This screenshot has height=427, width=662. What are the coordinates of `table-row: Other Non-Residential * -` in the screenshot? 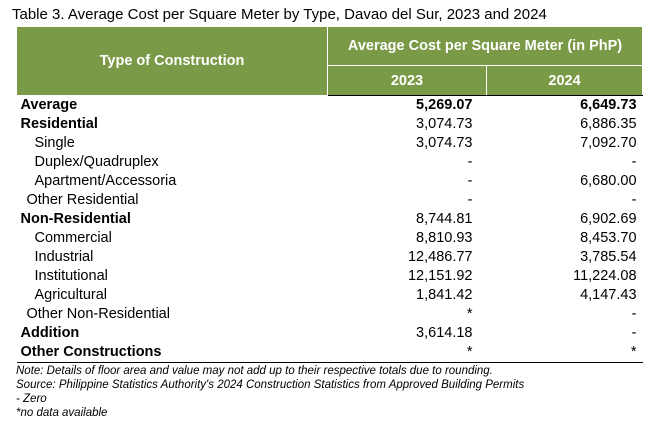 It's located at (330, 314).